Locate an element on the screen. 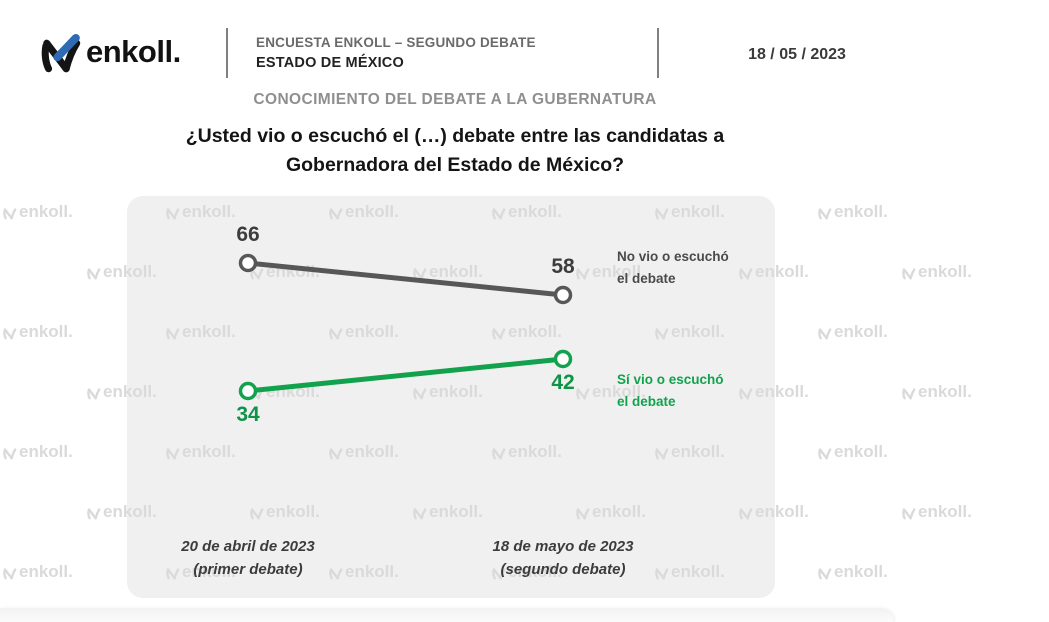  x-axis-label: 20 de abril de 2023 (primer debate) is located at coordinates (248, 558).